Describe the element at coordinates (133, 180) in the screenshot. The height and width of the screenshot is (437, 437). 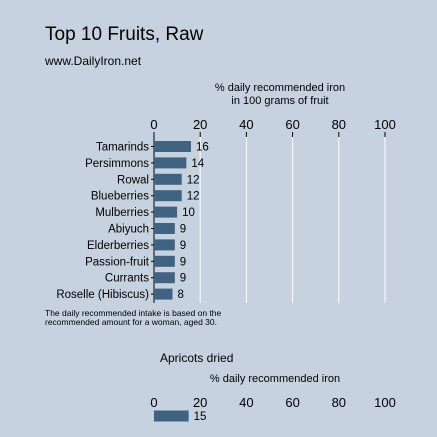
I see `category-label: Rowal` at that location.